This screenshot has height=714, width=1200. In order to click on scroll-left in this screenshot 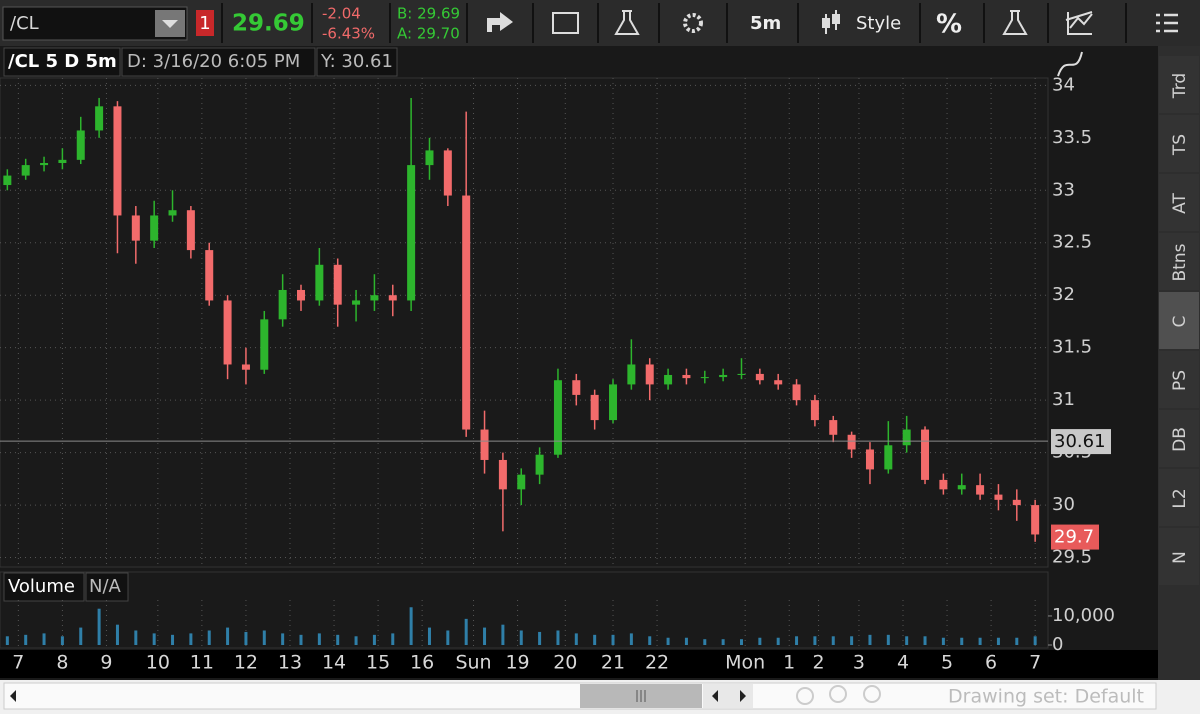, I will do `click(13, 696)`.